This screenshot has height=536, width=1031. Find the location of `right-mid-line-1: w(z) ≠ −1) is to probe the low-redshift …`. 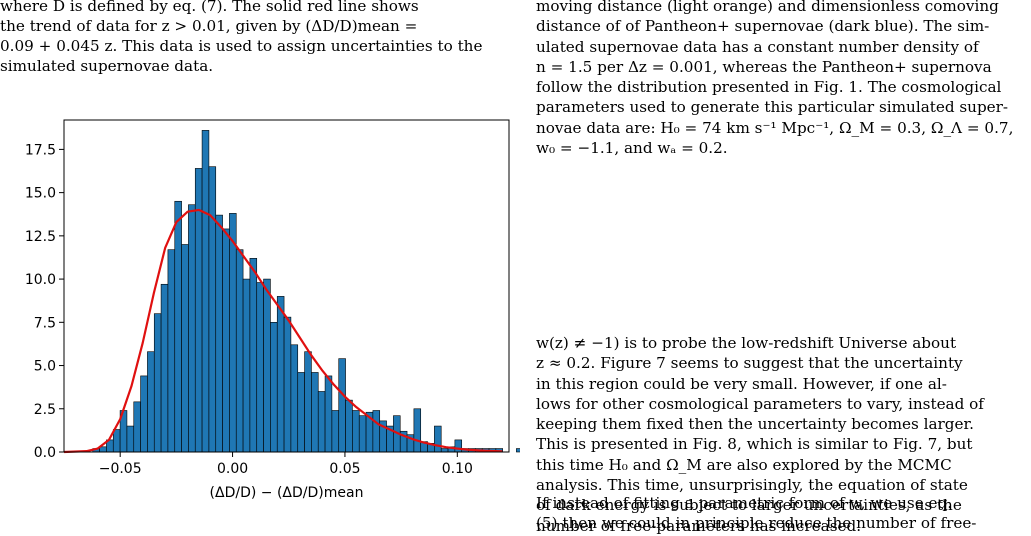

right-mid-line-1: w(z) ≠ −1) is to probe the low-redshift … is located at coordinates (746, 343).